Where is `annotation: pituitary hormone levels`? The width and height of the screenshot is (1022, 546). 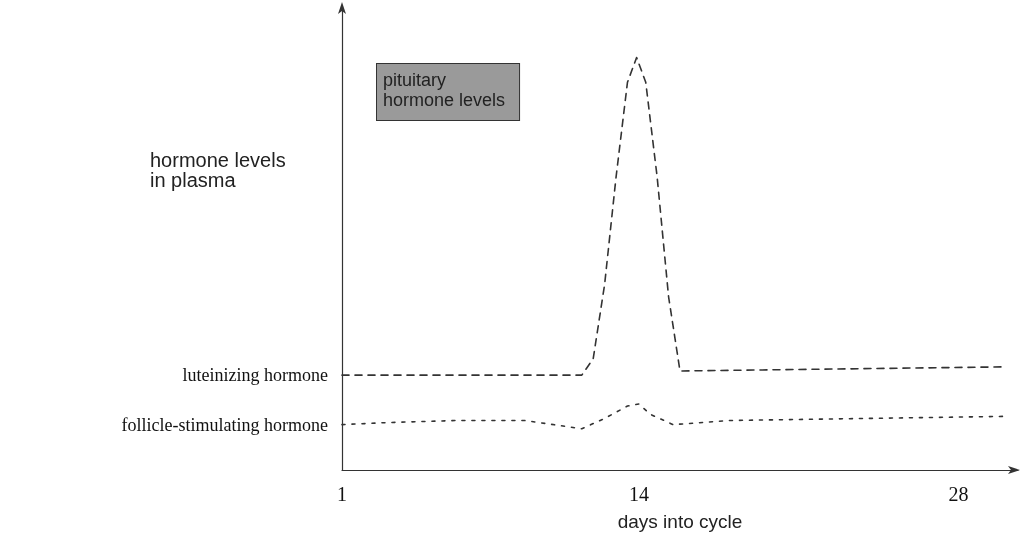 annotation: pituitary hormone levels is located at coordinates (444, 90).